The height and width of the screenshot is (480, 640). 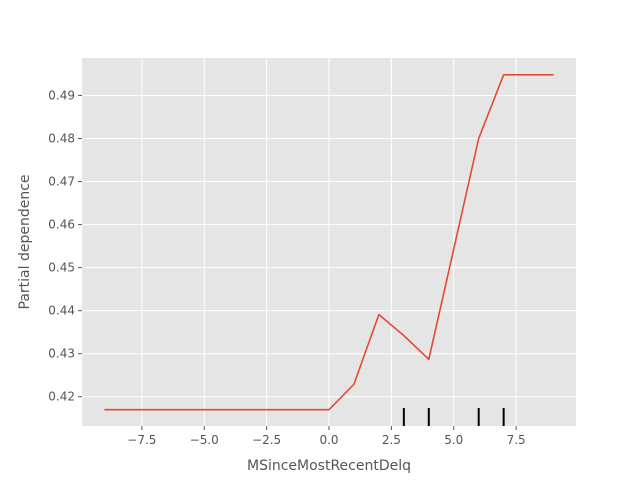 What do you see at coordinates (25, 241) in the screenshot?
I see `y-axis-label: Partial dependence` at bounding box center [25, 241].